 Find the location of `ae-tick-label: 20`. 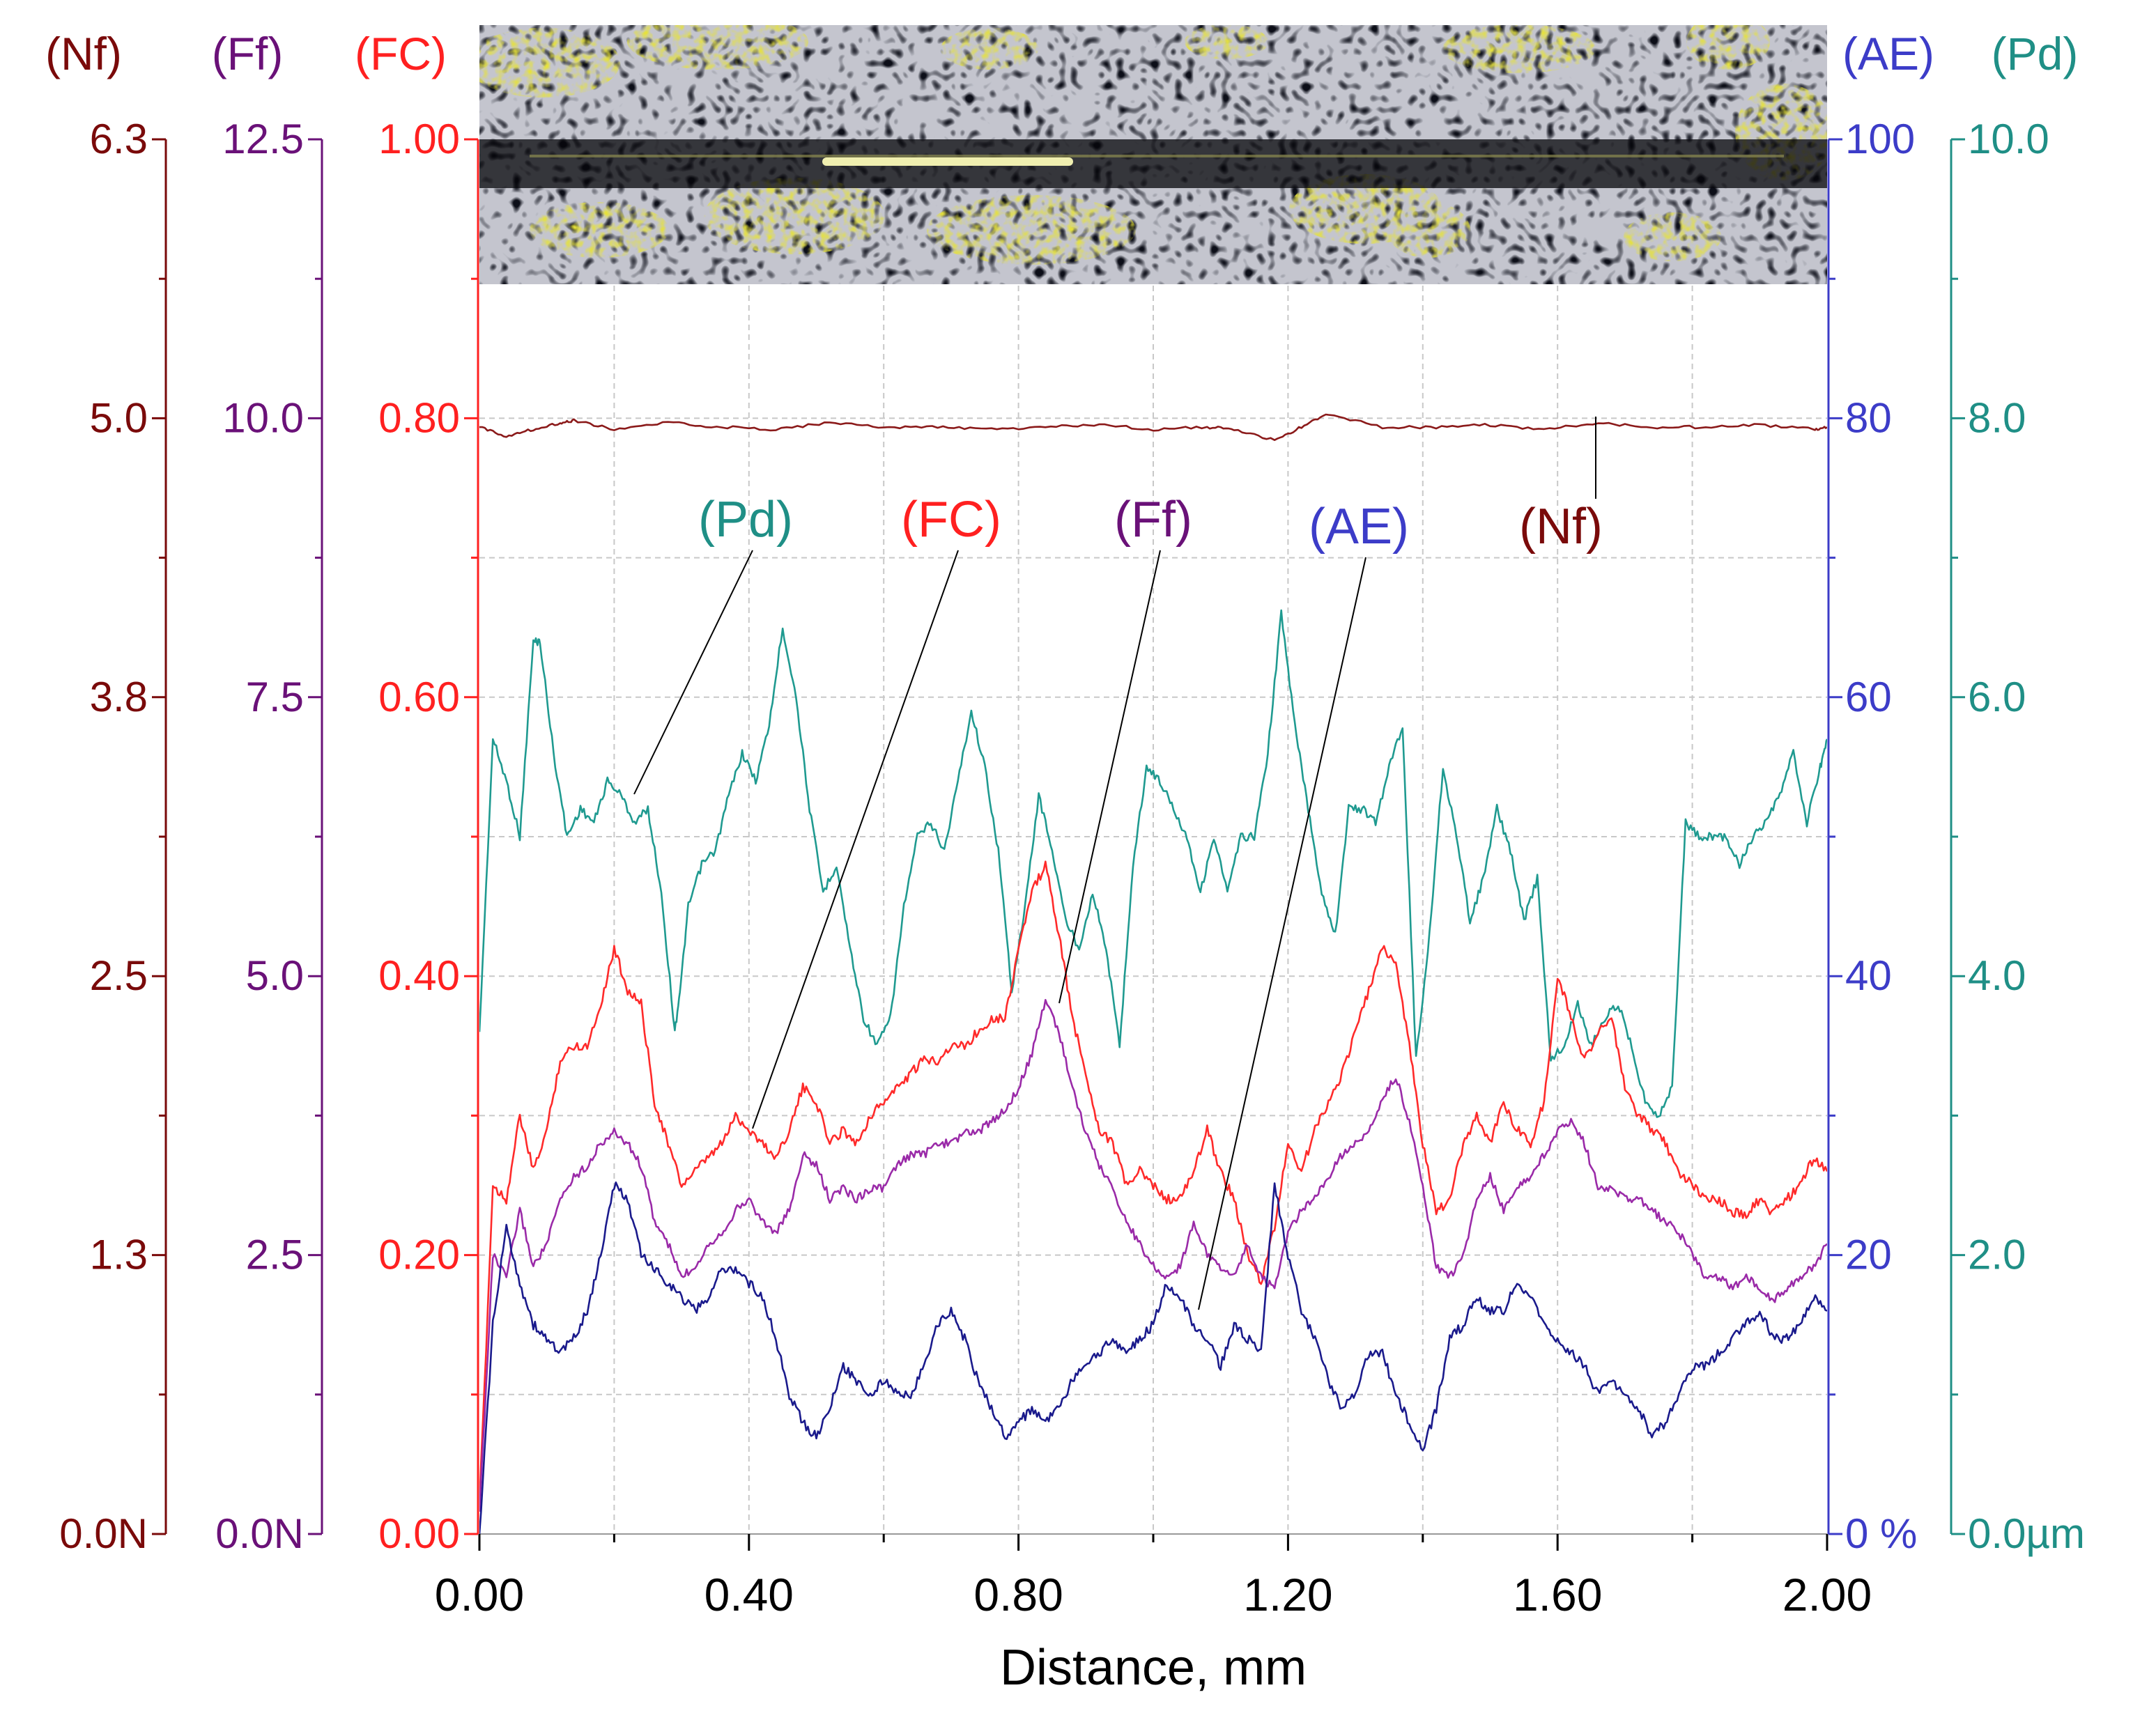

ae-tick-label: 20 is located at coordinates (1868, 1255).